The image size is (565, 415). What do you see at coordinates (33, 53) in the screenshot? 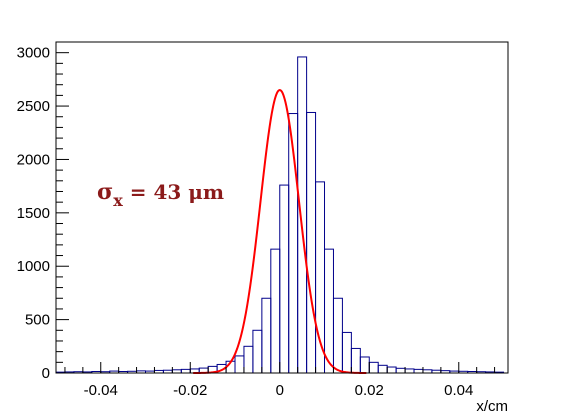
I see `y-tick-label: 3000` at bounding box center [33, 53].